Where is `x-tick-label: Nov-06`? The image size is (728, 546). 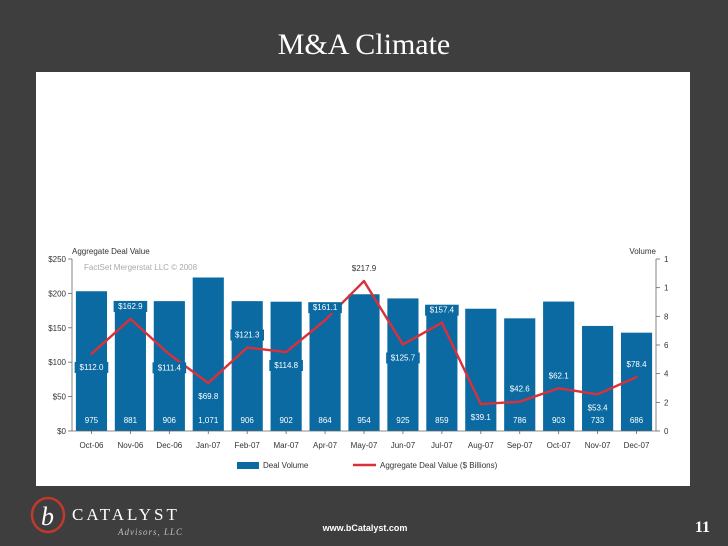 x-tick-label: Nov-06 is located at coordinates (131, 445).